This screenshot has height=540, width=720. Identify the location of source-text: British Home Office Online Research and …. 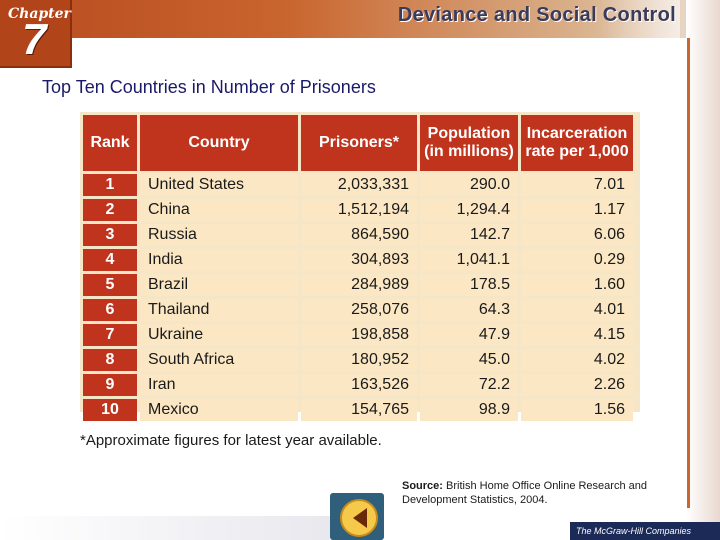
(524, 493).